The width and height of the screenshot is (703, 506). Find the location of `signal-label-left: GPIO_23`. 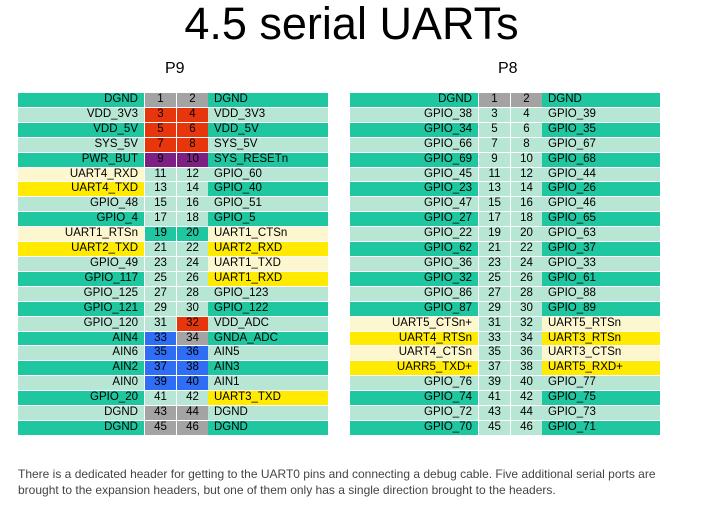

signal-label-left: GPIO_23 is located at coordinates (414, 190).